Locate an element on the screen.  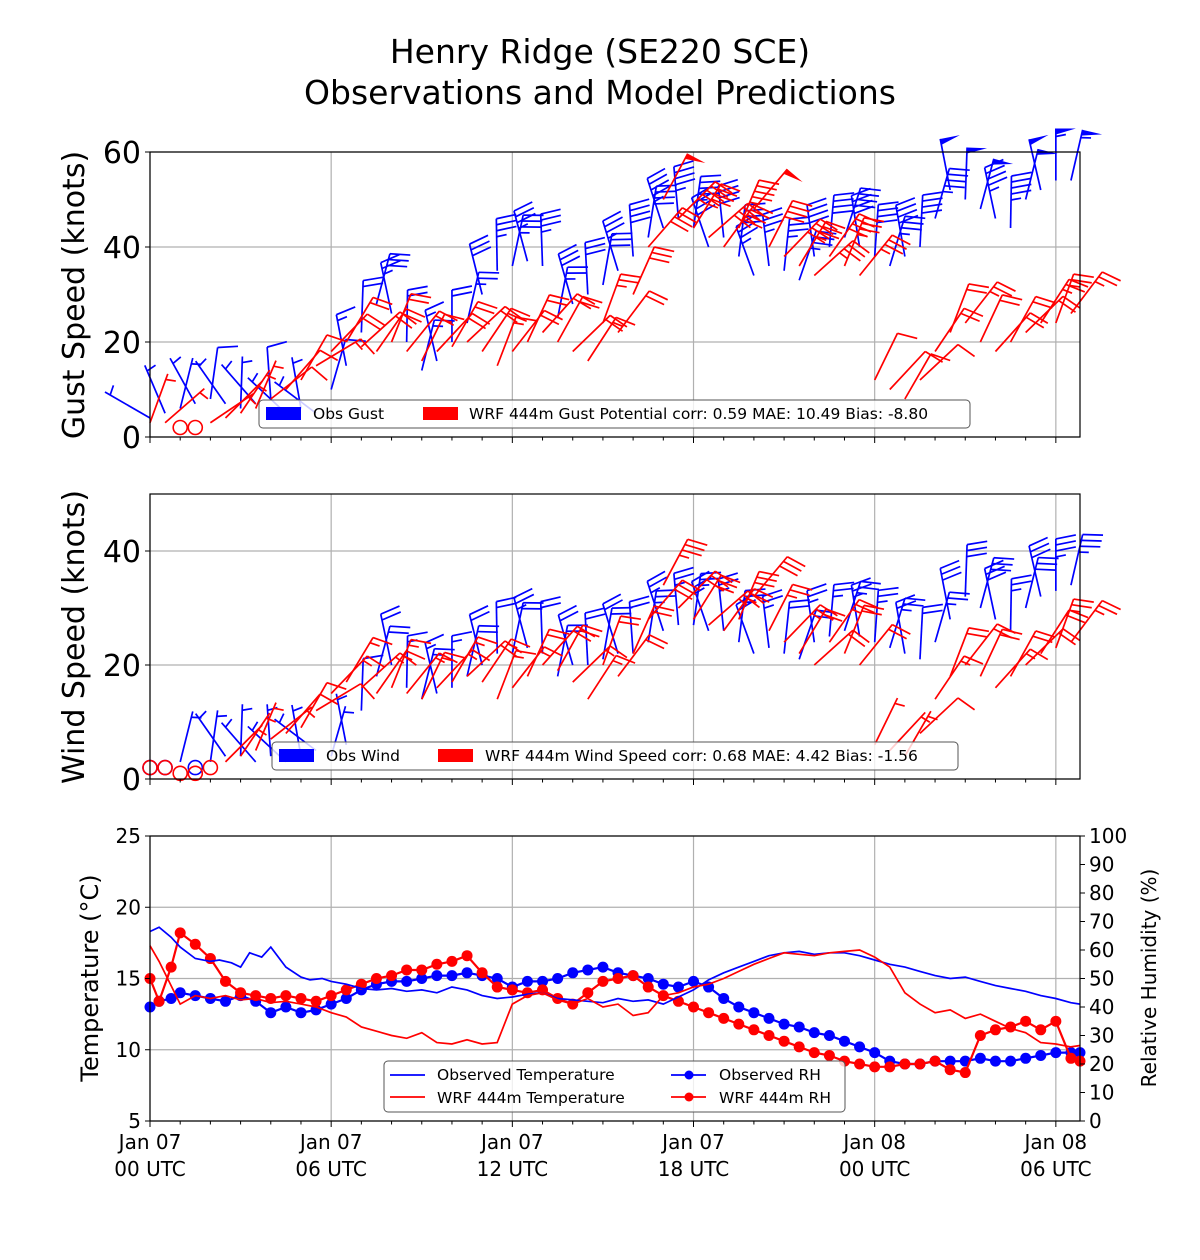
rh-tick-label: 70 is located at coordinates (1101, 922).